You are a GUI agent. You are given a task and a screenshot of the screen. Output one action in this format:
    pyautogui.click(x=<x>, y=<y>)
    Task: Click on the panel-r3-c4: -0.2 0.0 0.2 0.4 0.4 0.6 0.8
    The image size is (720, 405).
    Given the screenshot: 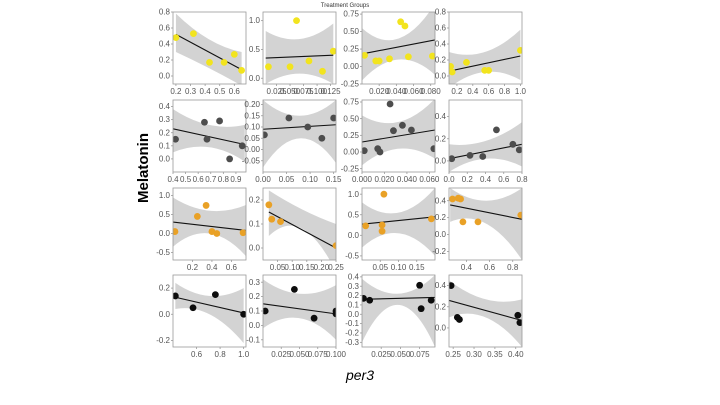 What is the action you would take?
    pyautogui.click(x=477, y=229)
    